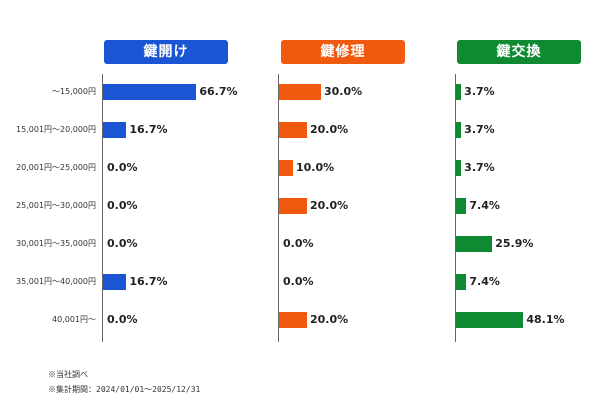 Image resolution: width=600 pixels, height=400 pixels. I want to click on period-note: ※集計期間：2024/01/01～2025/12/31, so click(124, 389).